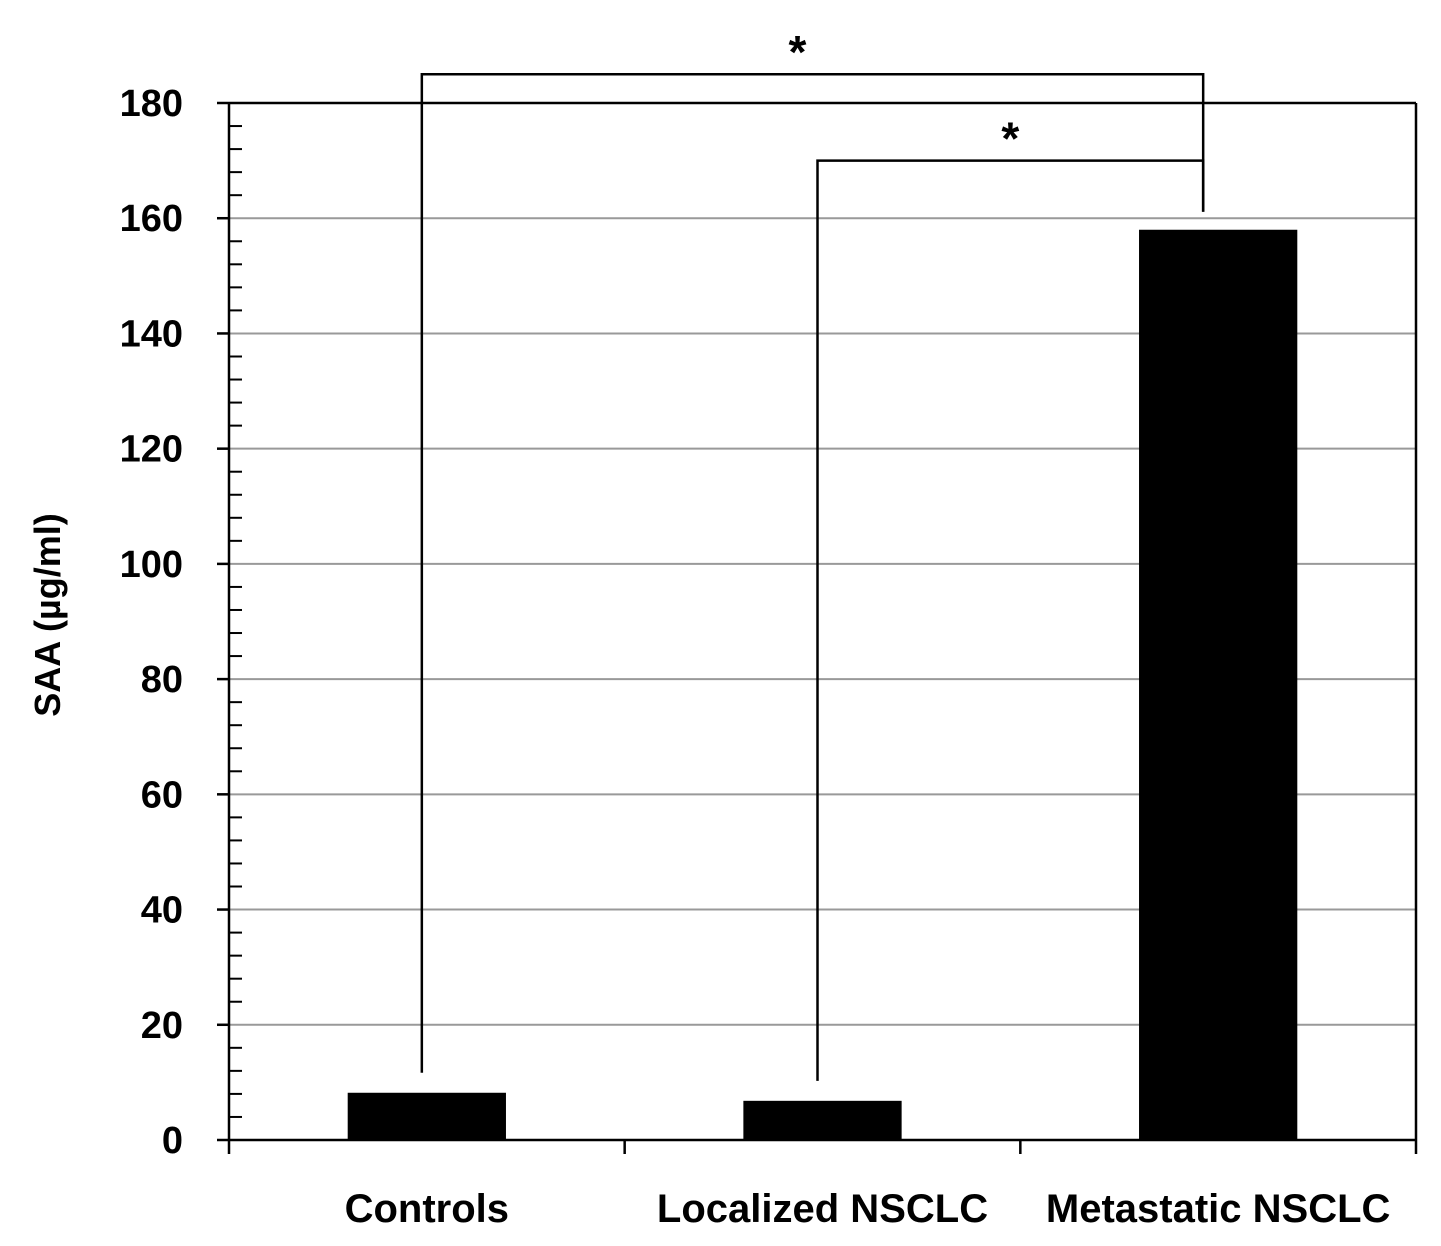 The height and width of the screenshot is (1246, 1441). Describe the element at coordinates (151, 450) in the screenshot. I see `y-tick-label: 120` at that location.